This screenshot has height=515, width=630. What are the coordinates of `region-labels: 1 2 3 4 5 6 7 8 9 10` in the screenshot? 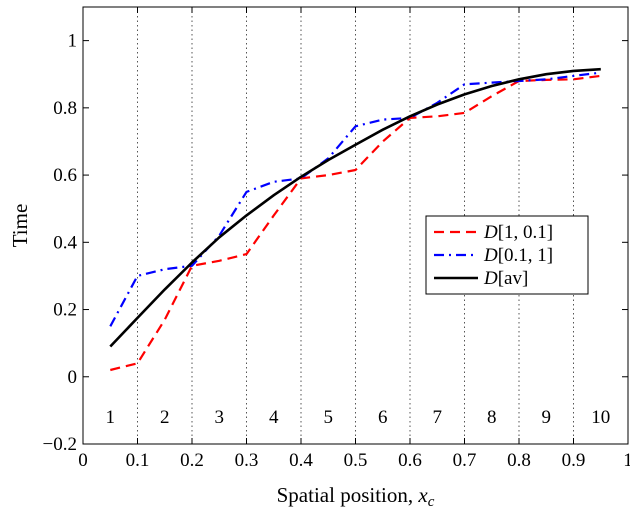 It's located at (358, 417).